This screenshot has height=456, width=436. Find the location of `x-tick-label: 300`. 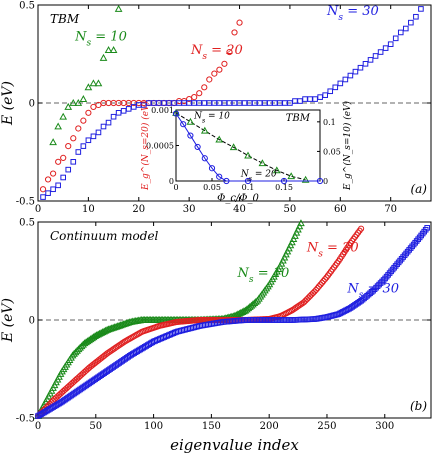

x-tick-label: 300 is located at coordinates (384, 426).